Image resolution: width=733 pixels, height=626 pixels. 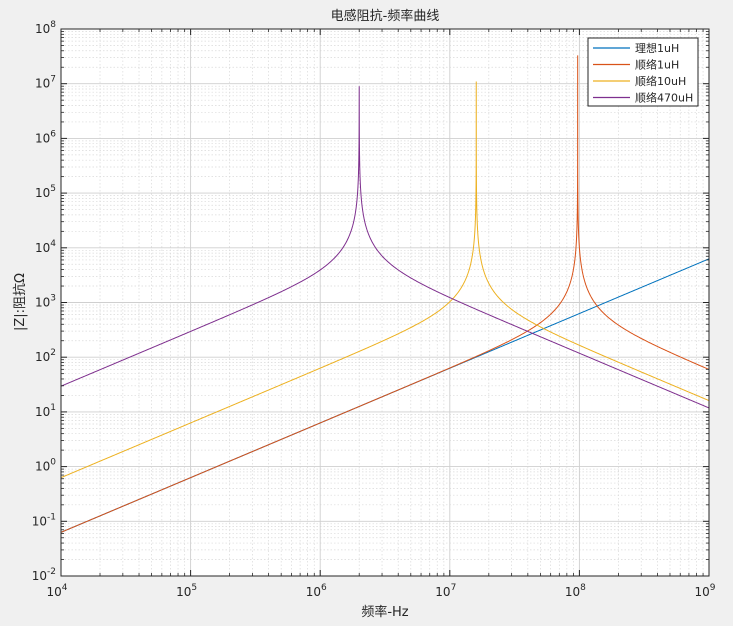 I want to click on y-tick-label: 10⁵, so click(x=45, y=192).